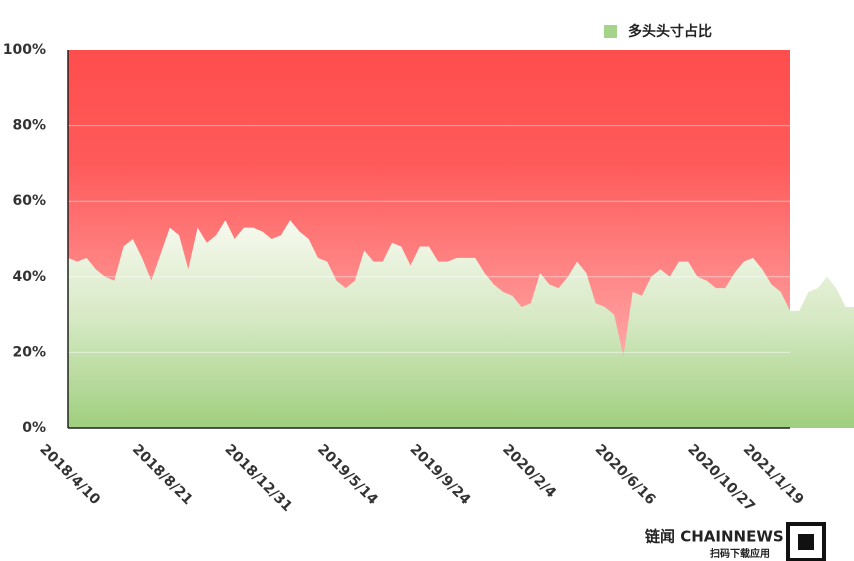  Describe the element at coordinates (24, 50) in the screenshot. I see `y-tick-label: 100%` at that location.